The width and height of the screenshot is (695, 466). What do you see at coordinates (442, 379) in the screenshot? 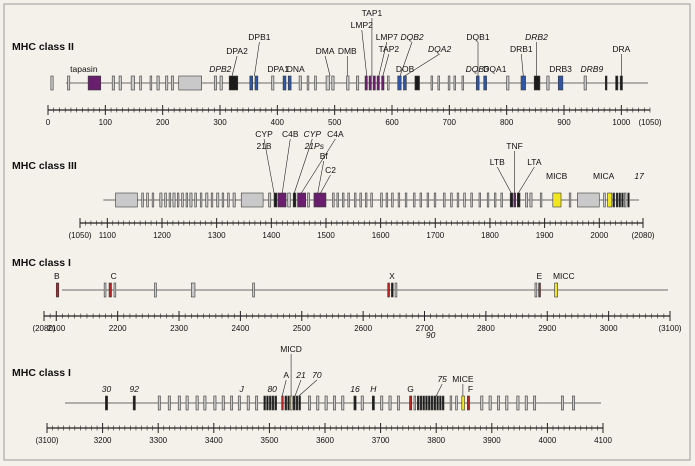
I see `gene-label: 75` at bounding box center [442, 379].